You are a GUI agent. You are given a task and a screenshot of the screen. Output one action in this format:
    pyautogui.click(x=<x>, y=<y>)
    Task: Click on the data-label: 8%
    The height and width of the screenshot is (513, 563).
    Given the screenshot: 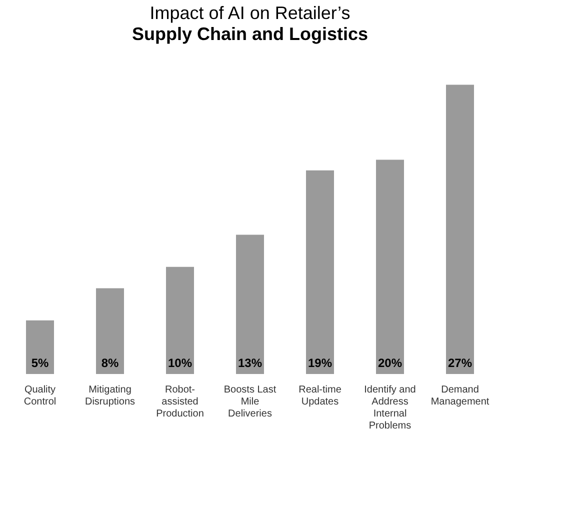 What is the action you would take?
    pyautogui.click(x=110, y=363)
    